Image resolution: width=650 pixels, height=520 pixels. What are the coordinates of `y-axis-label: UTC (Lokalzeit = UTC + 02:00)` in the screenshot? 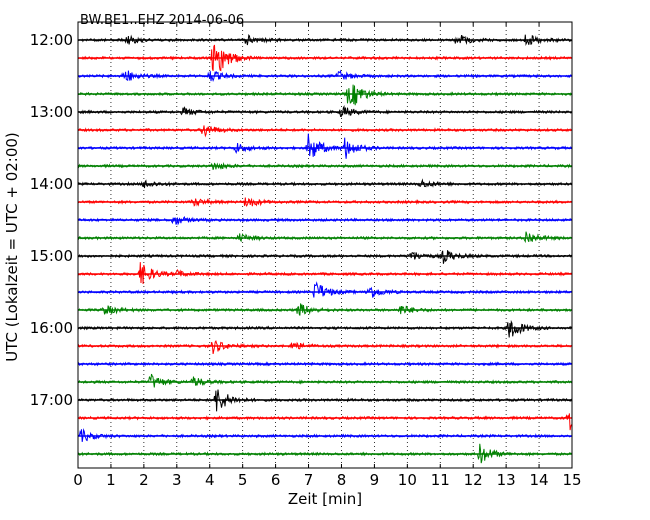 It's located at (12, 247).